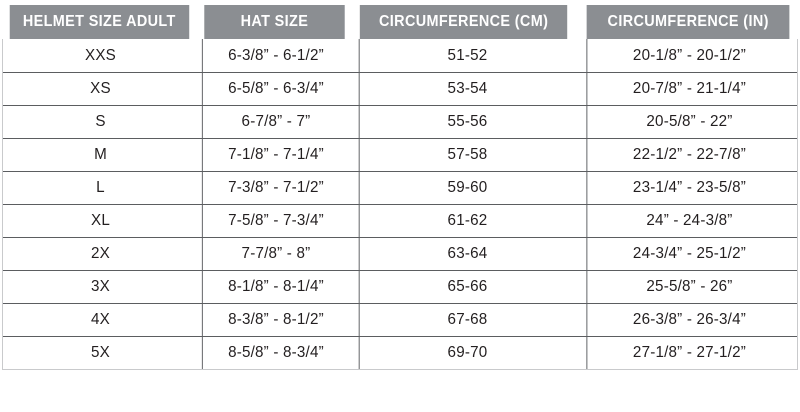 This screenshot has width=800, height=412. Describe the element at coordinates (100, 187) in the screenshot. I see `cell-helmet-size: L` at that location.